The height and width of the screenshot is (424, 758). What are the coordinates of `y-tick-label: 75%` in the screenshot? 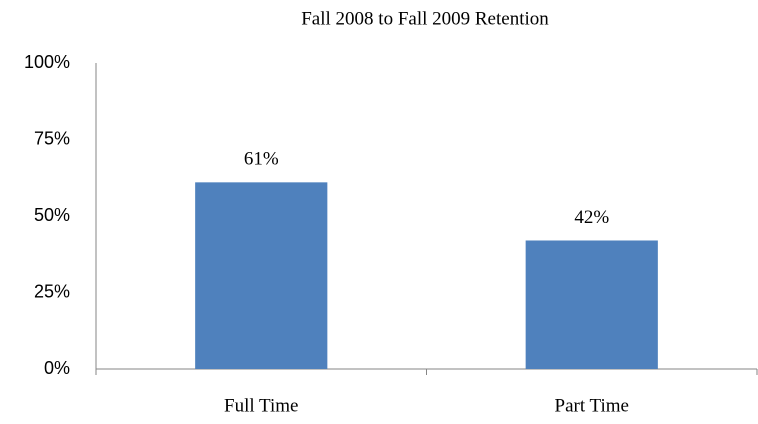 It's located at (52, 138).